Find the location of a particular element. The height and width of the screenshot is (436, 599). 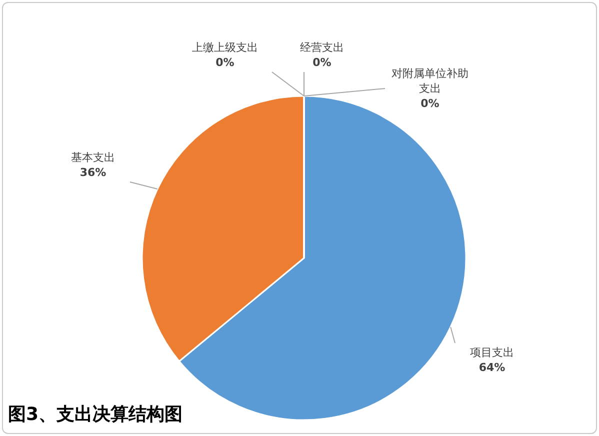

category-label: 上缴上级支出 is located at coordinates (225, 47).